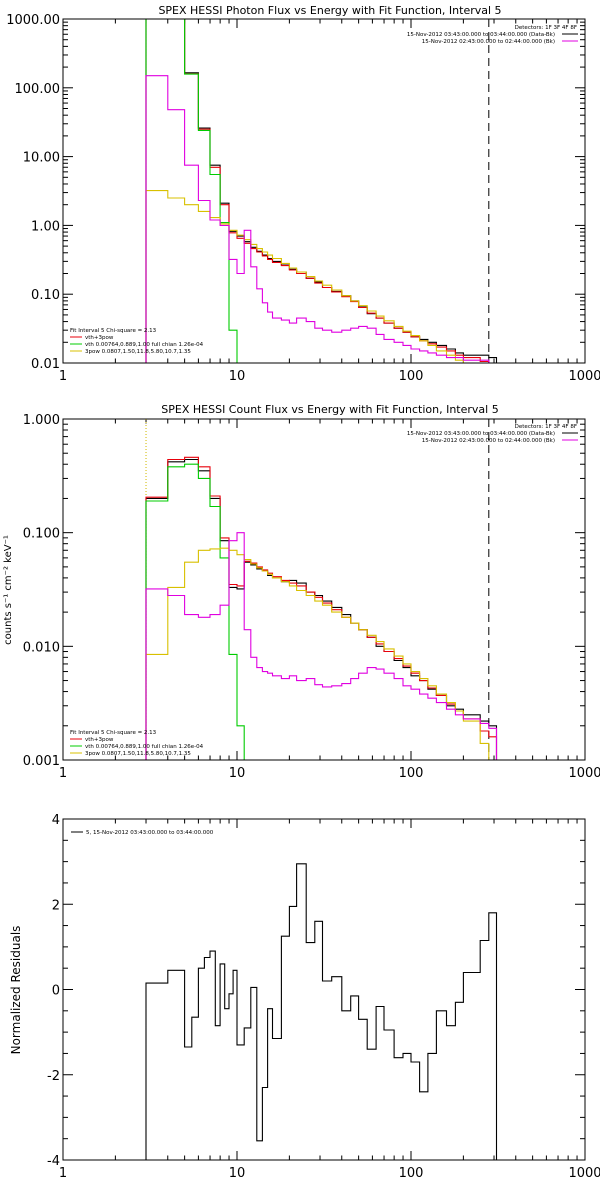 This screenshot has height=1200, width=600. Describe the element at coordinates (41, 534) in the screenshot. I see `y-tick-label: 0.100` at that location.